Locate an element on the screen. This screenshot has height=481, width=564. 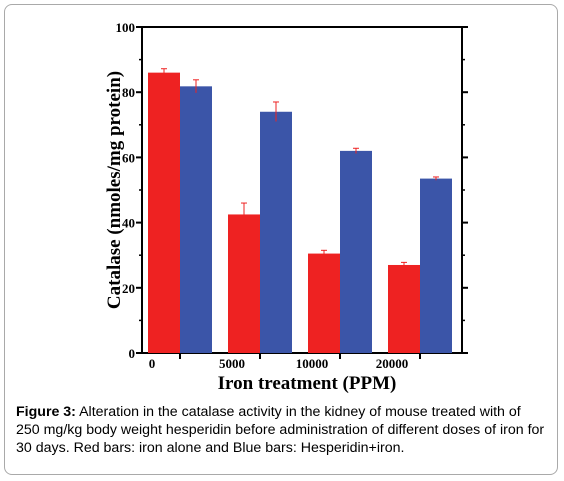
x-axis-label: Iron treatment (PPM) is located at coordinates (307, 383).